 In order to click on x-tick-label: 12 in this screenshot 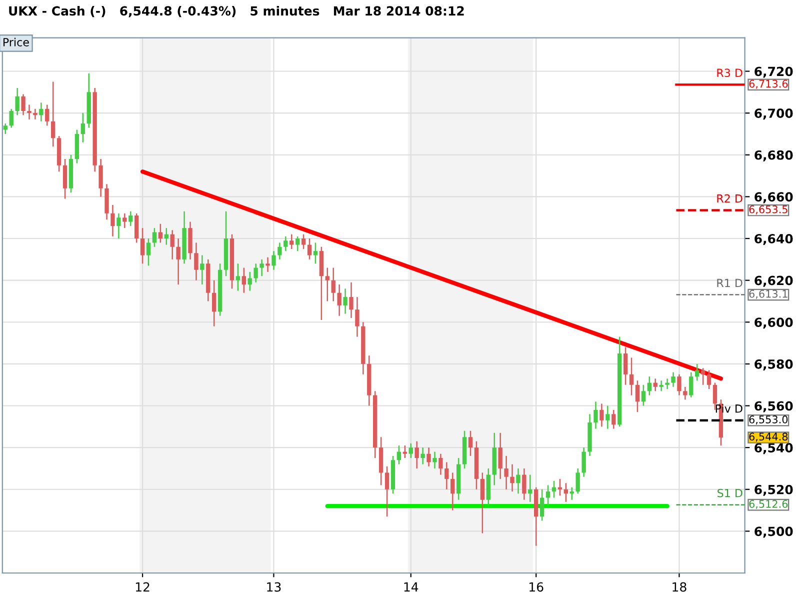, I will do `click(143, 587)`.